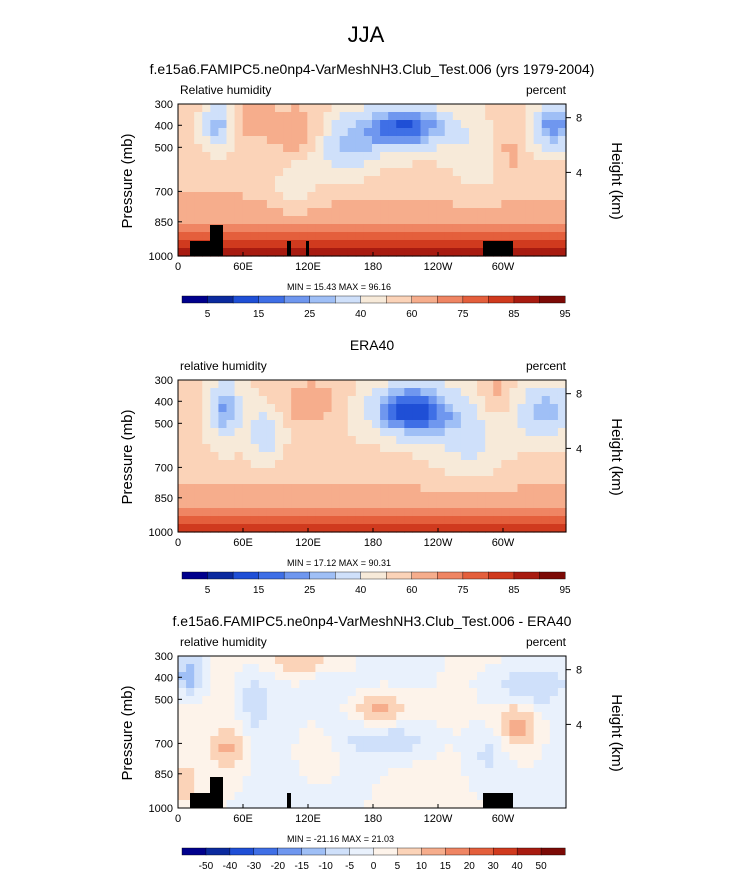 The image size is (733, 877). I want to click on y-tick-label: 1000, so click(161, 257).